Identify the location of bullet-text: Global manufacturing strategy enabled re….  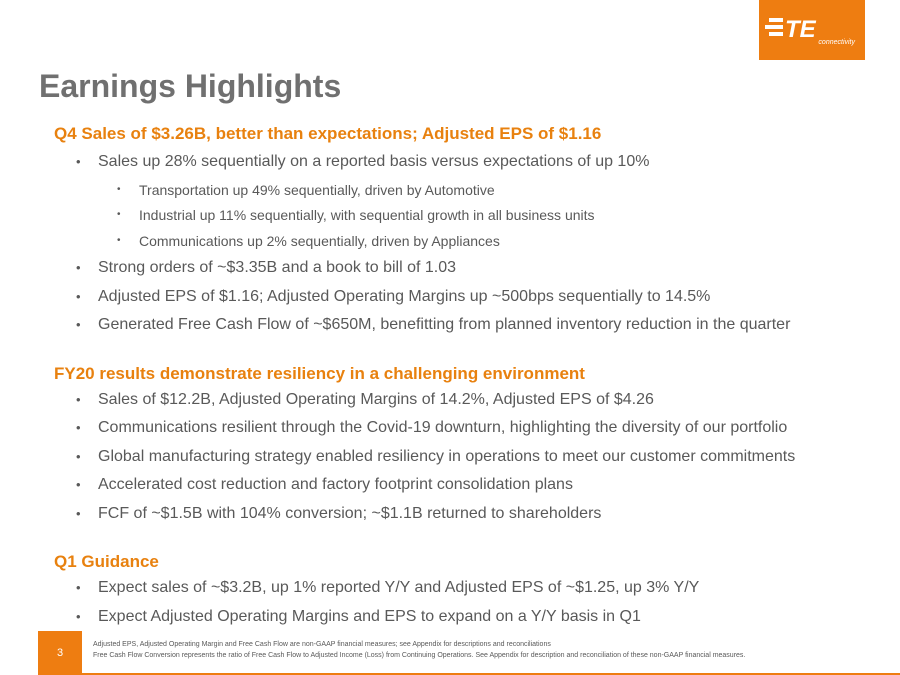
(447, 456).